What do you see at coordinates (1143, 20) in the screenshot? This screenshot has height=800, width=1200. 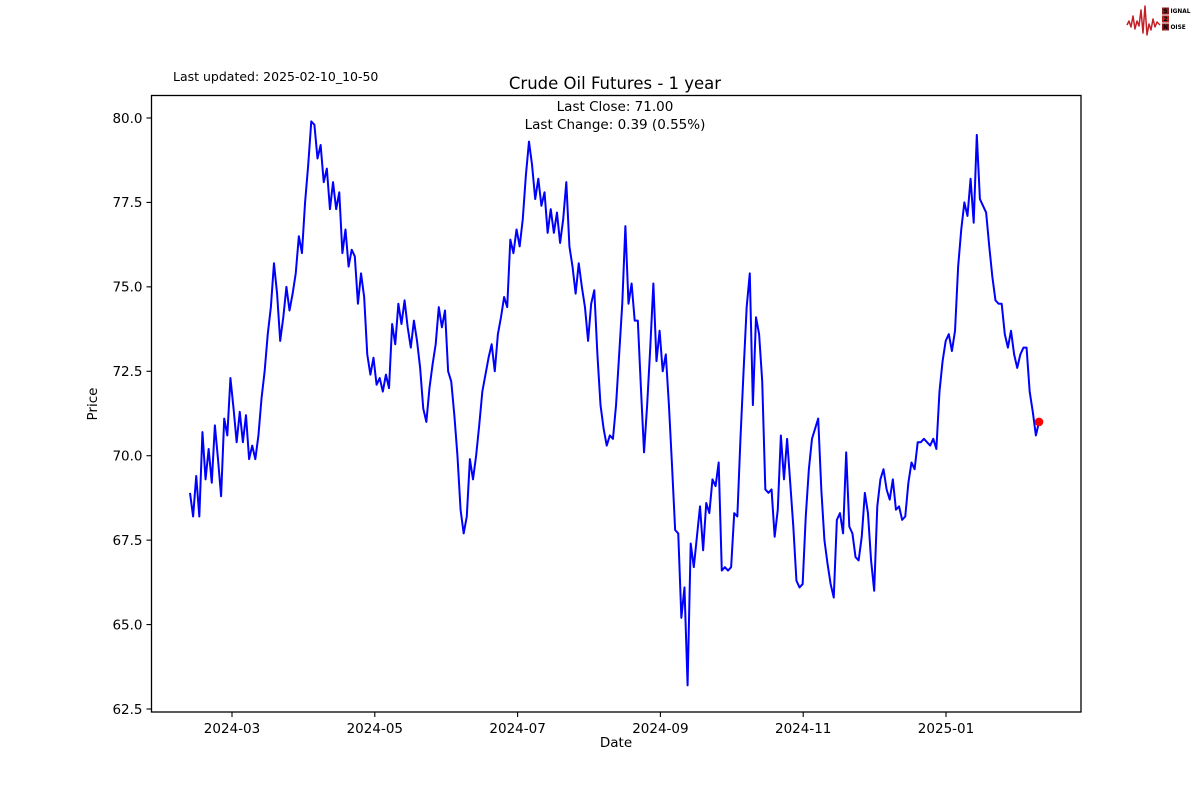 I see `ecg-waveform-icon` at bounding box center [1143, 20].